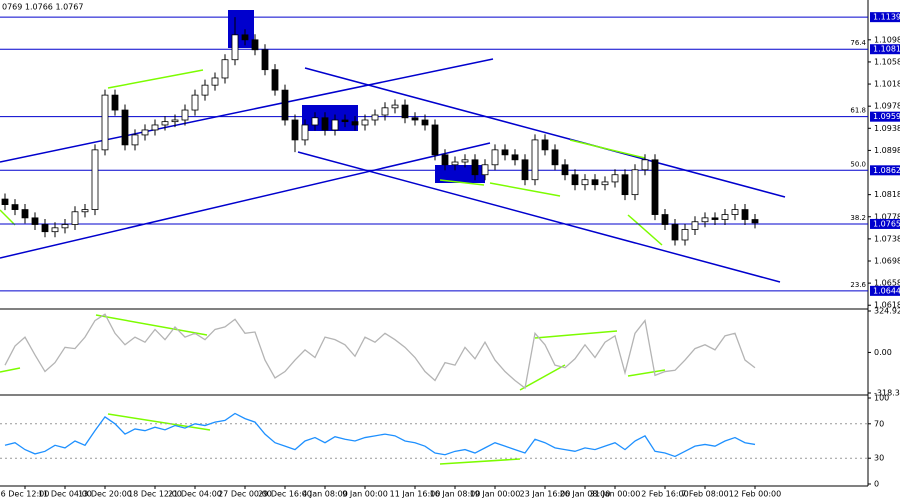 This screenshot has width=900, height=500. Describe the element at coordinates (42, 7) in the screenshot. I see `price-header: 0769 1.0766 1.0767` at that location.